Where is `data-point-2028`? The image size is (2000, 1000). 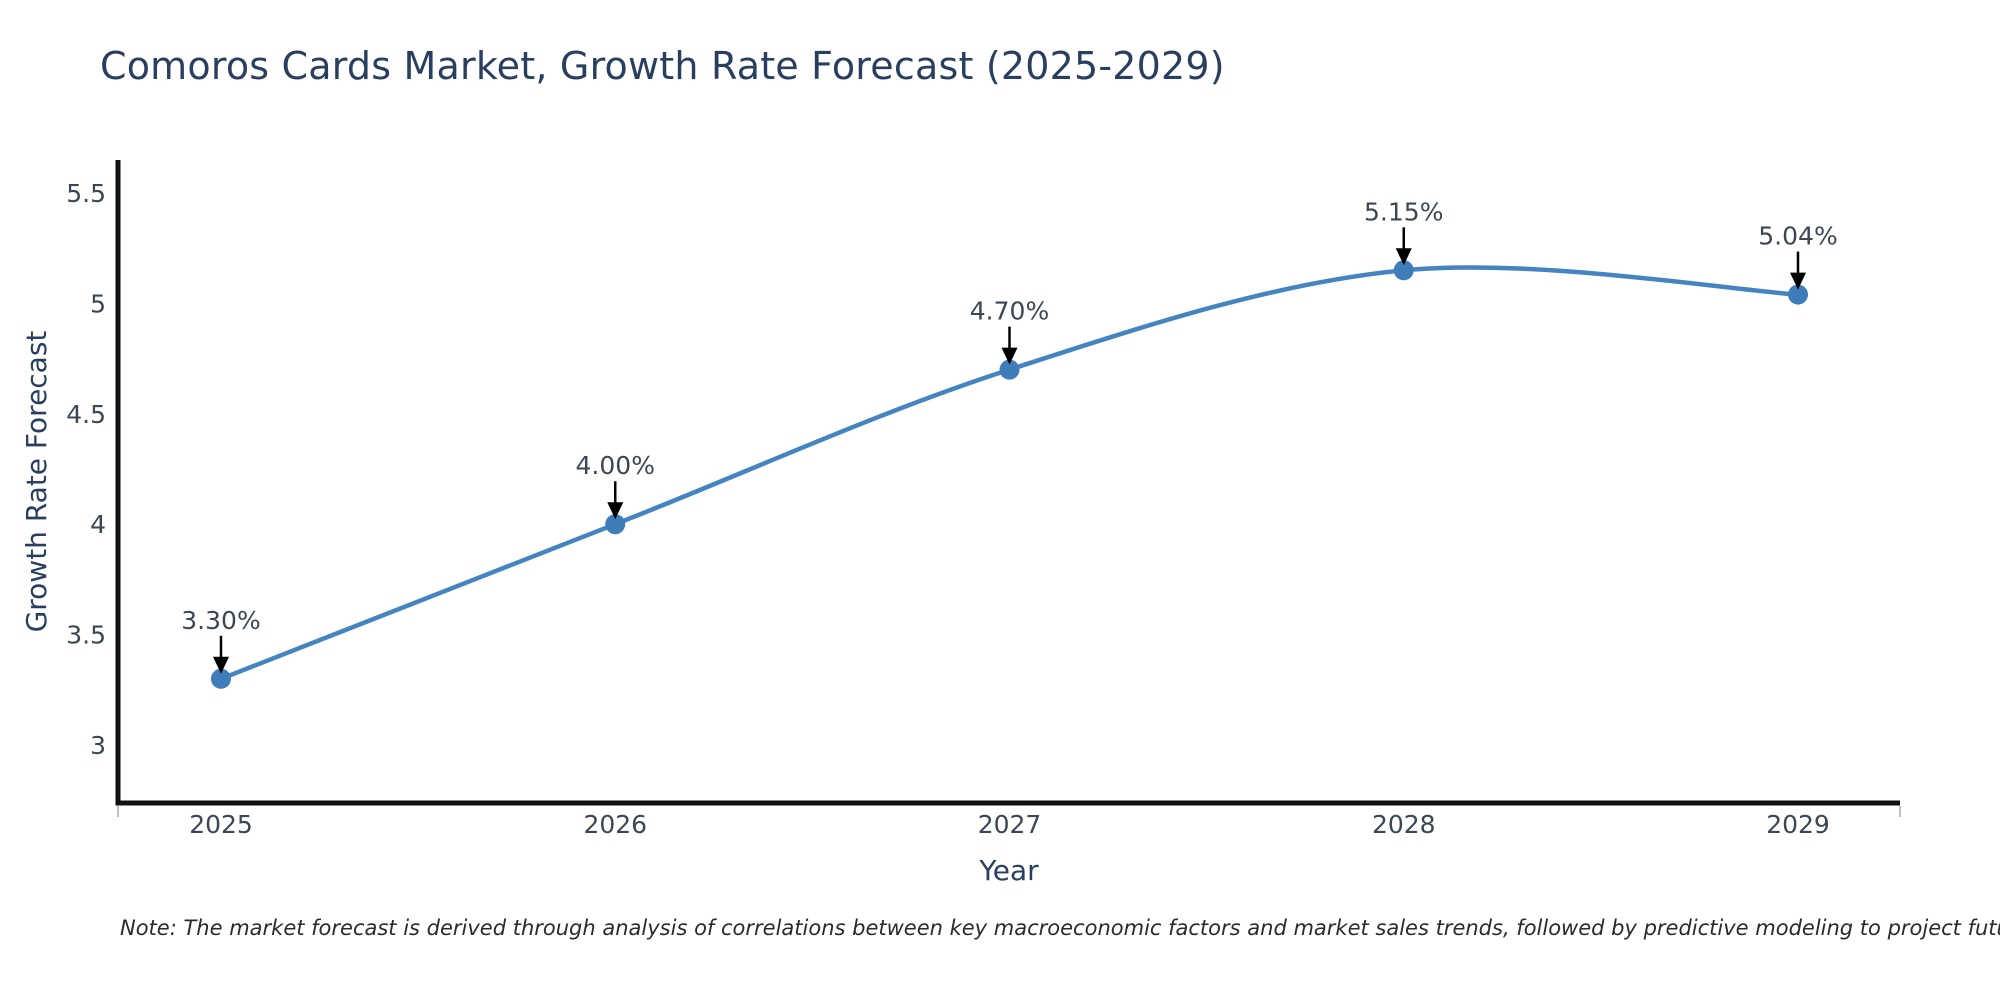 data-point-2028 is located at coordinates (1403, 270).